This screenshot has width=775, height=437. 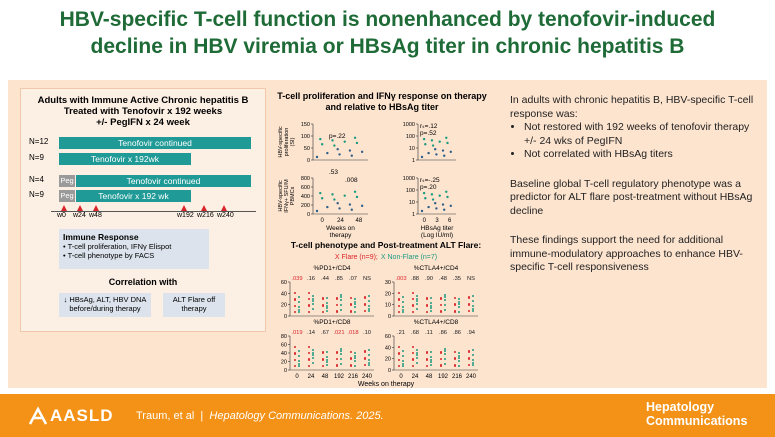 I want to click on x-label: Weeks on, so click(x=340, y=228).